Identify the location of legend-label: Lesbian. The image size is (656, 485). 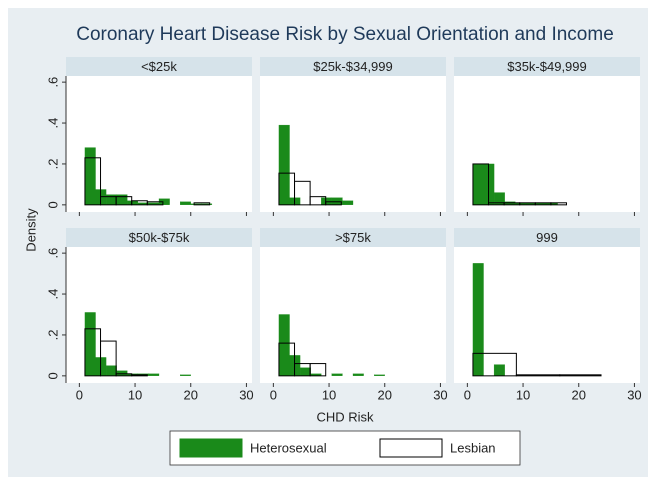
(473, 447).